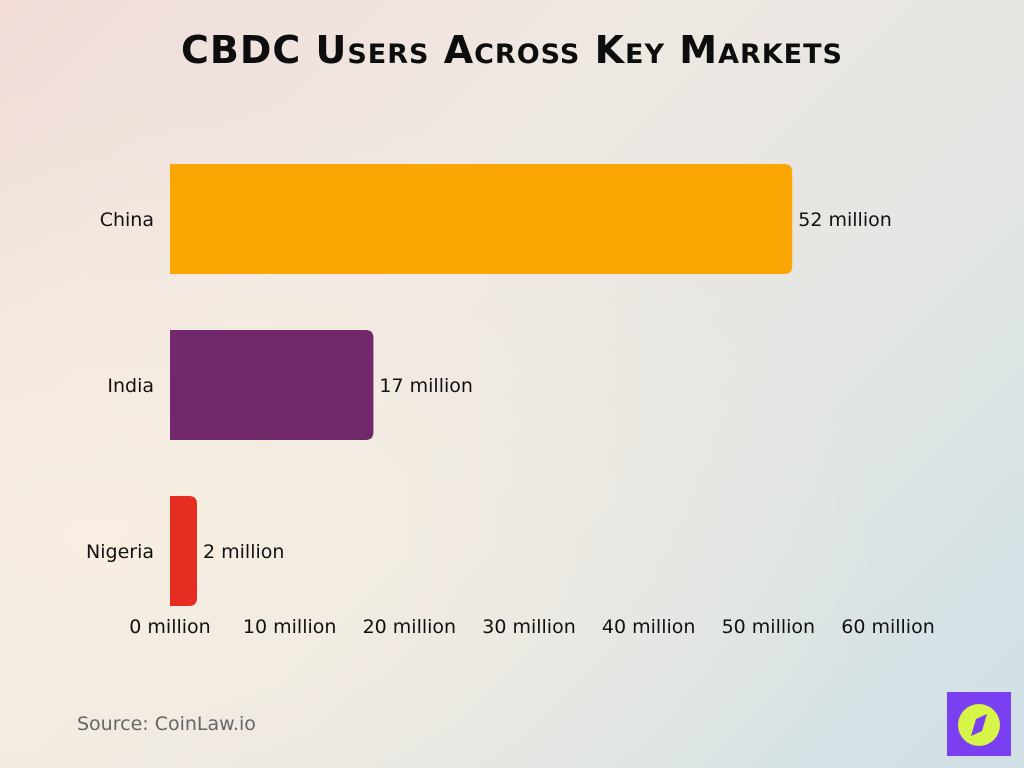 The height and width of the screenshot is (768, 1024). I want to click on bar-china, so click(481, 219).